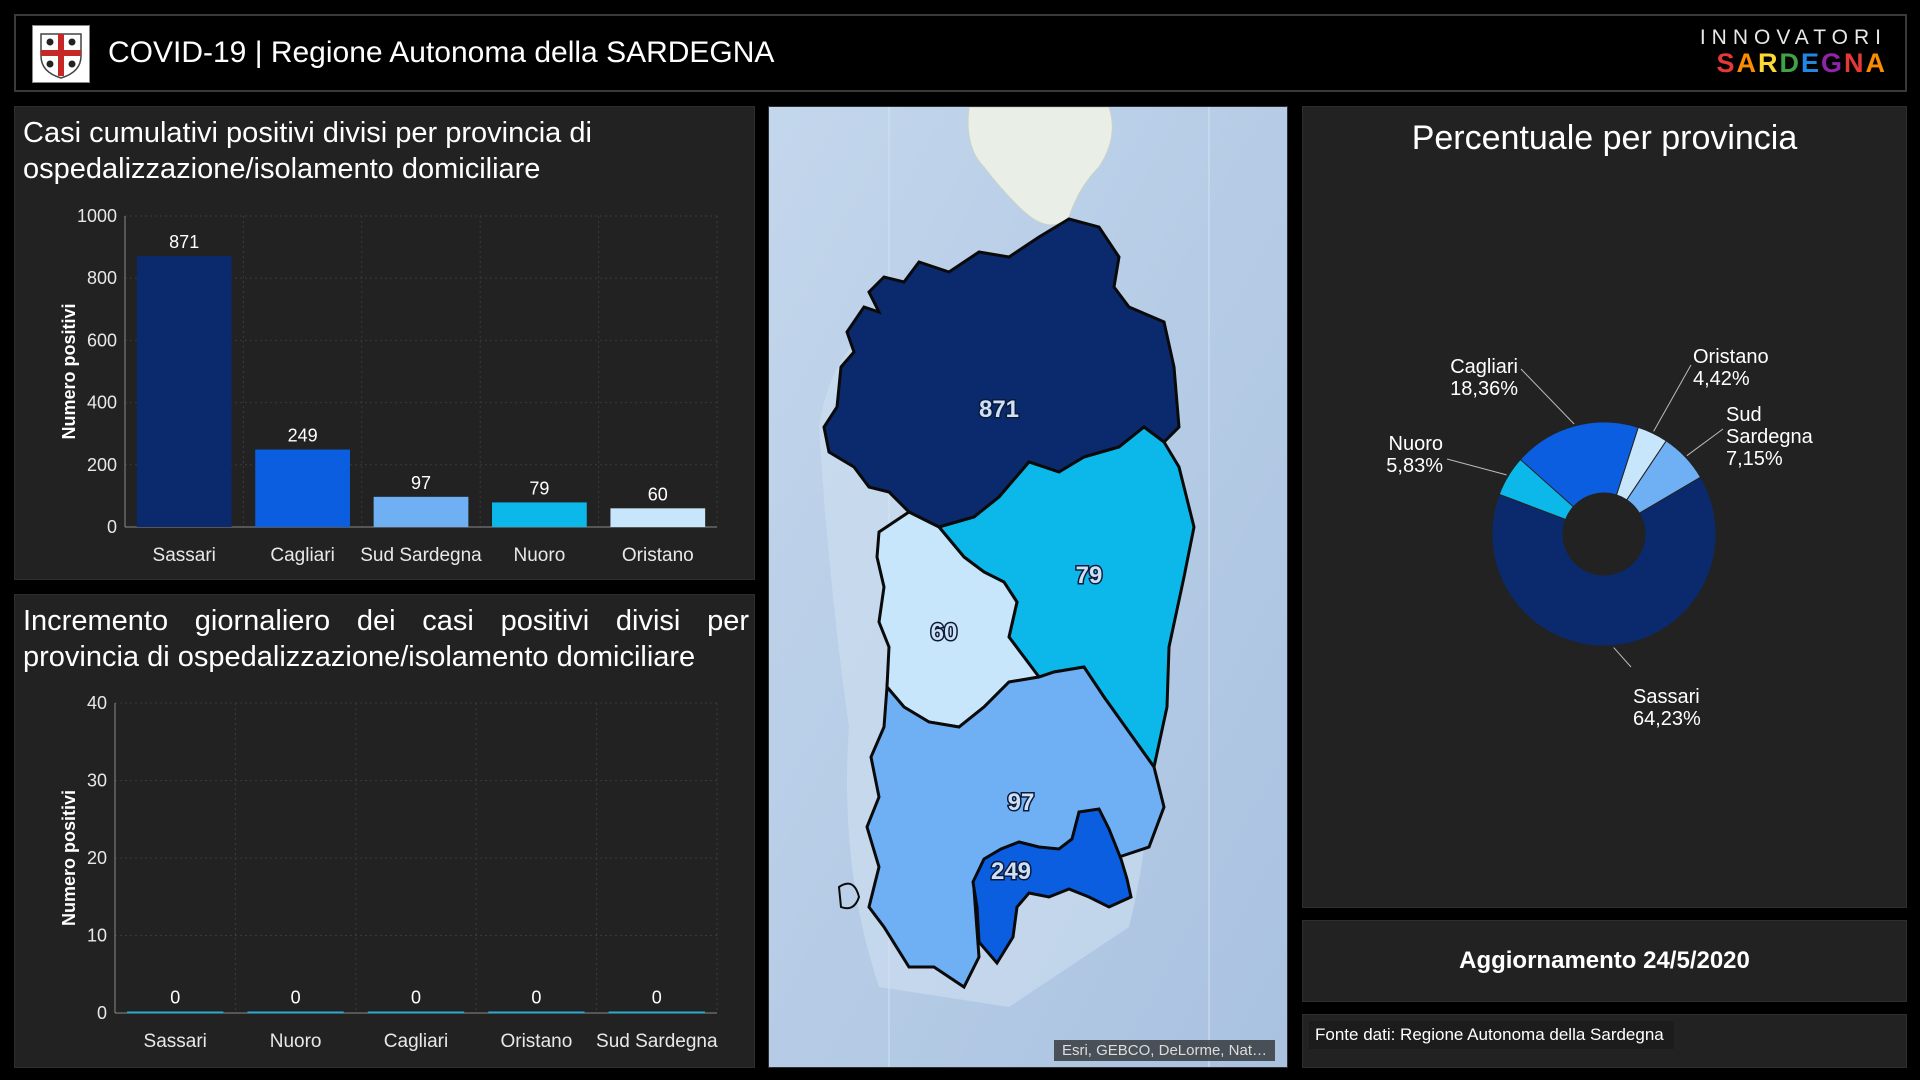 The image size is (1920, 1080). What do you see at coordinates (97, 936) in the screenshot?
I see `y-tick-label: 10` at bounding box center [97, 936].